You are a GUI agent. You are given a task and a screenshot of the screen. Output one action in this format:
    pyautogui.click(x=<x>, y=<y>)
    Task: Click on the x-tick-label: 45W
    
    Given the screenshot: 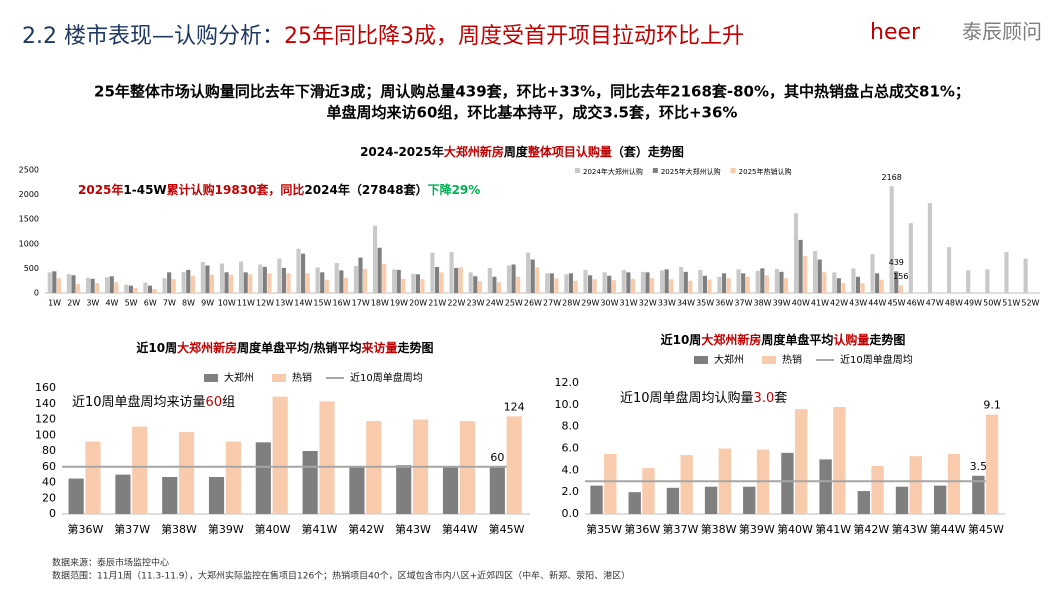 What is the action you would take?
    pyautogui.click(x=896, y=303)
    